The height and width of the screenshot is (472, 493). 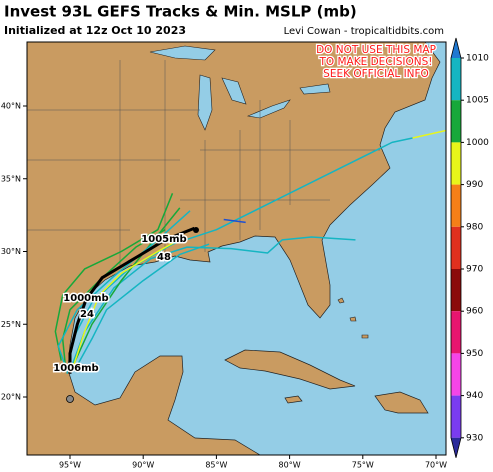 I want to click on lat-label: 30°N, so click(x=11, y=251).